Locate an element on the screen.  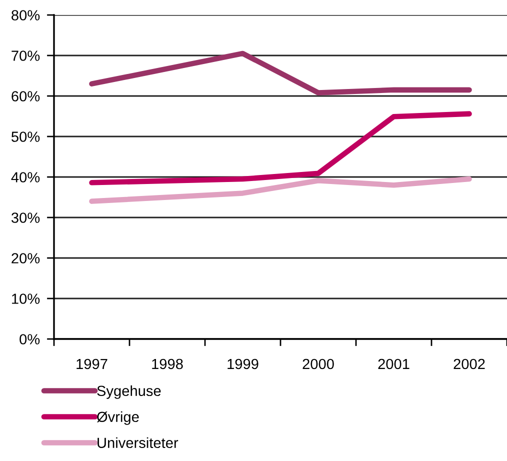
x-tick-label: 2000 is located at coordinates (318, 364).